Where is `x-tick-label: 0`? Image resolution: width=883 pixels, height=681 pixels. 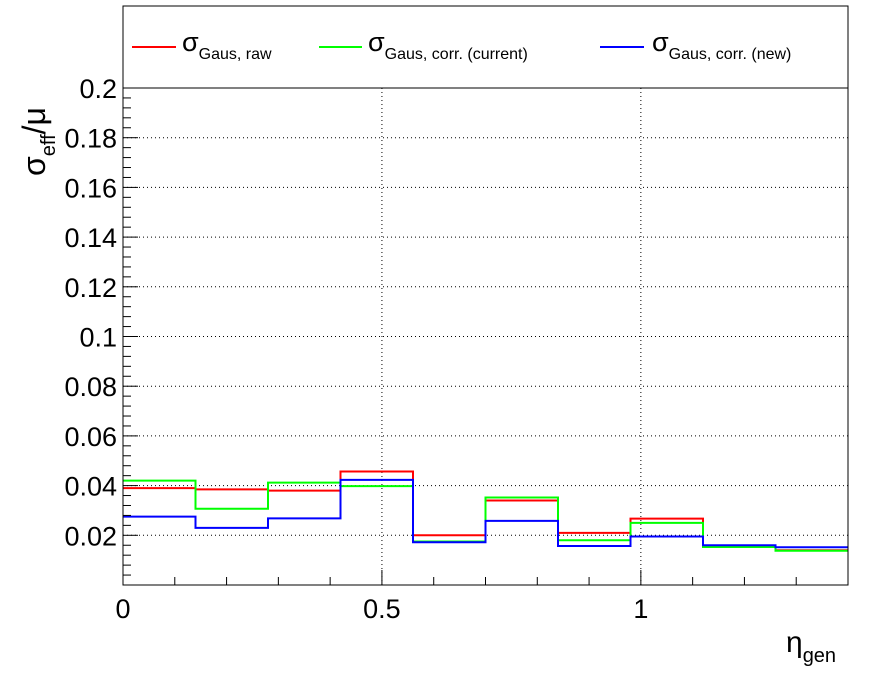 x-tick-label: 0 is located at coordinates (122, 609).